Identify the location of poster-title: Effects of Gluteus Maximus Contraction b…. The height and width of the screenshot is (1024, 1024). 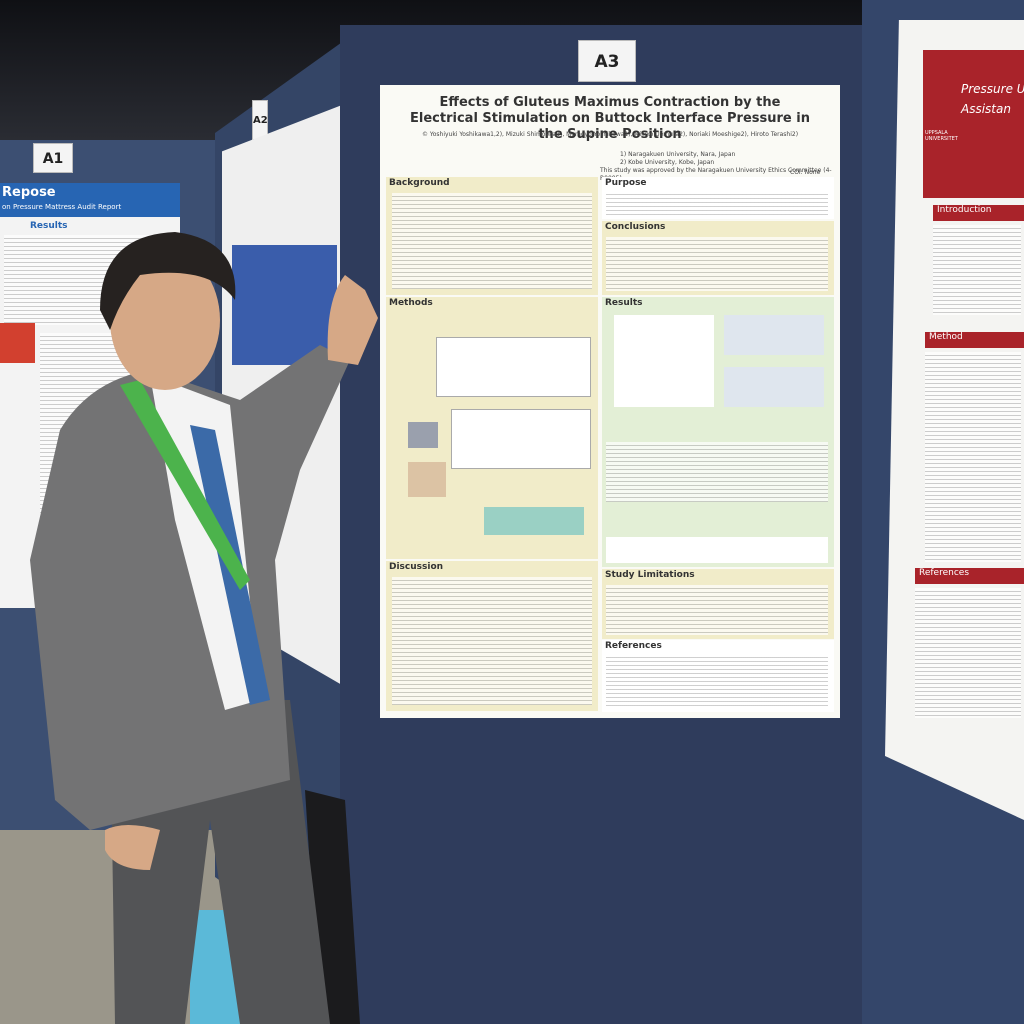
(610, 118).